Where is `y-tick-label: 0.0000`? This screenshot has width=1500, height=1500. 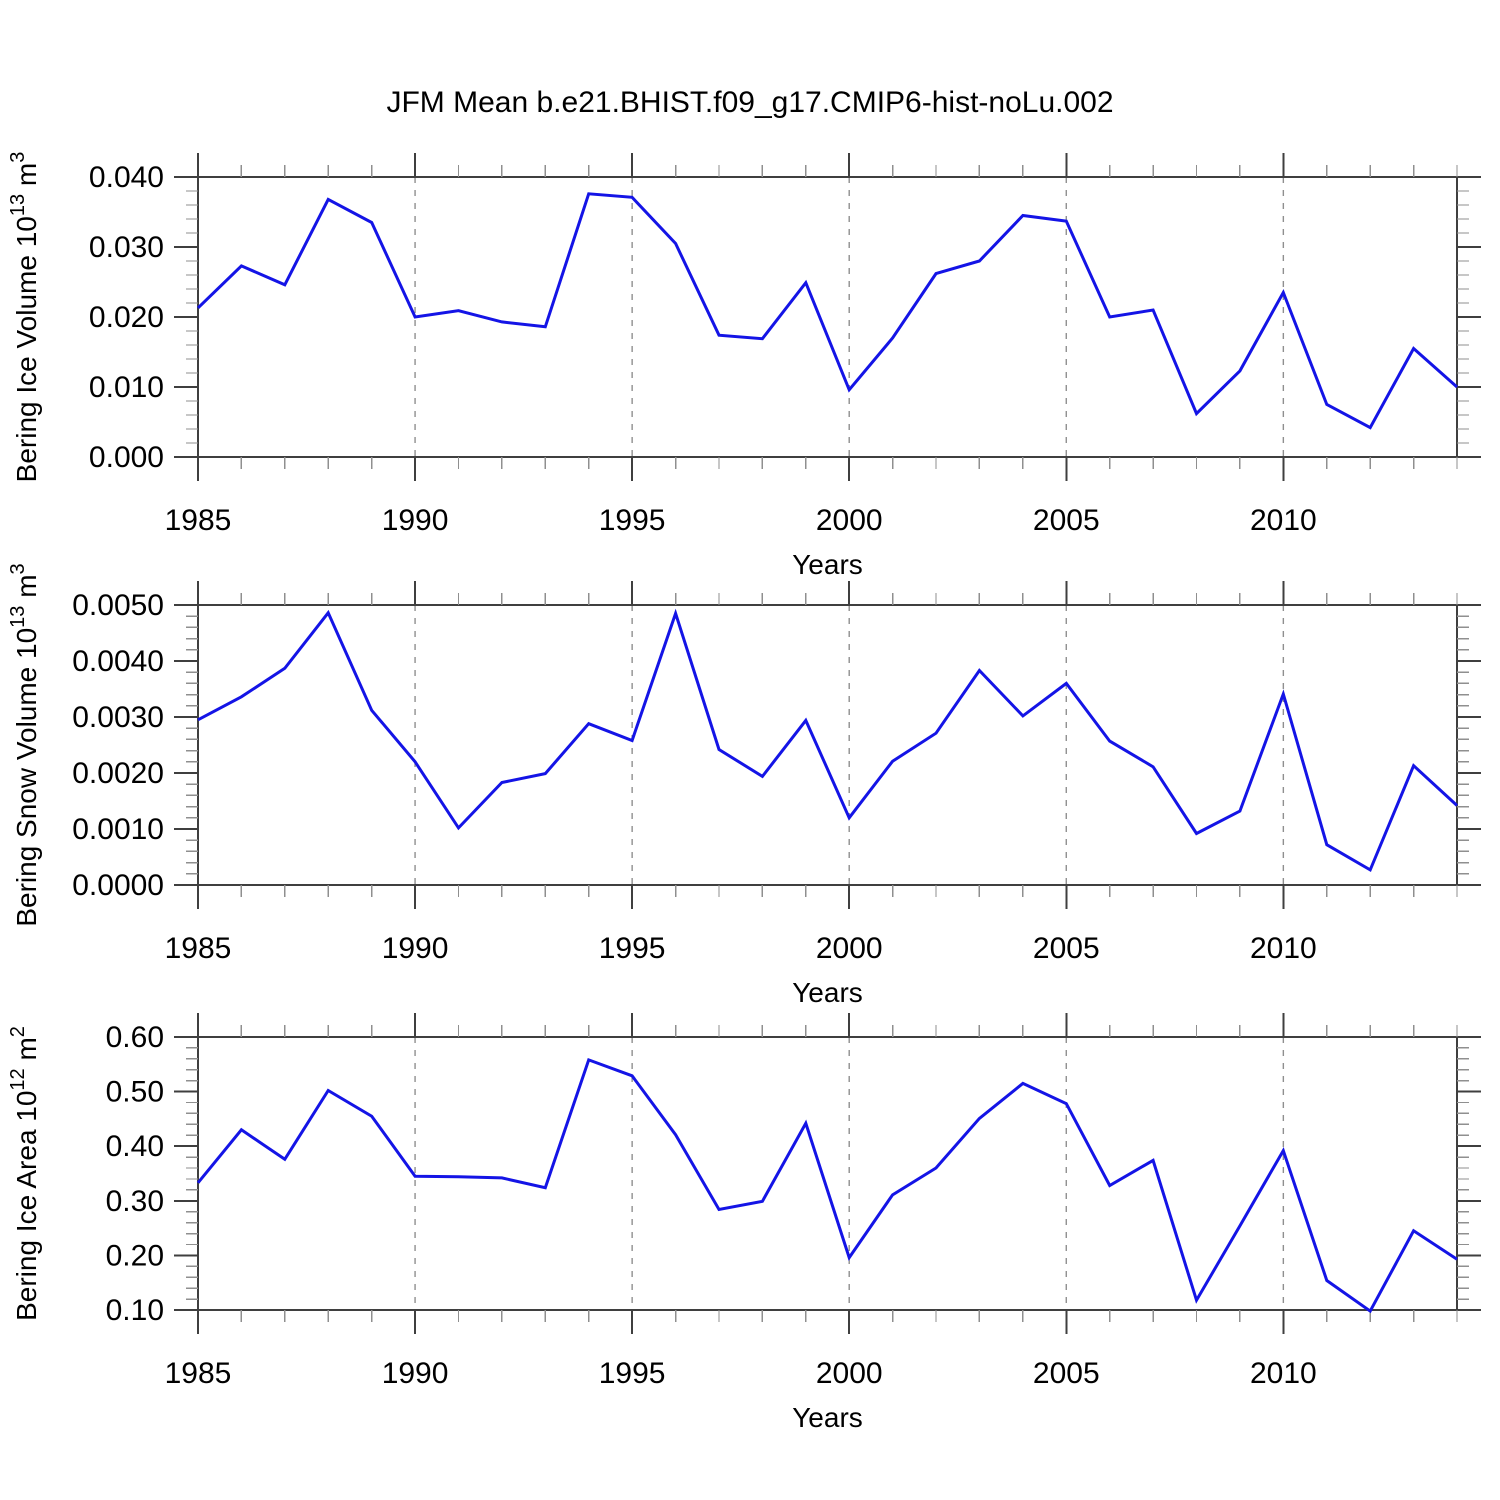 y-tick-label: 0.0000 is located at coordinates (118, 885).